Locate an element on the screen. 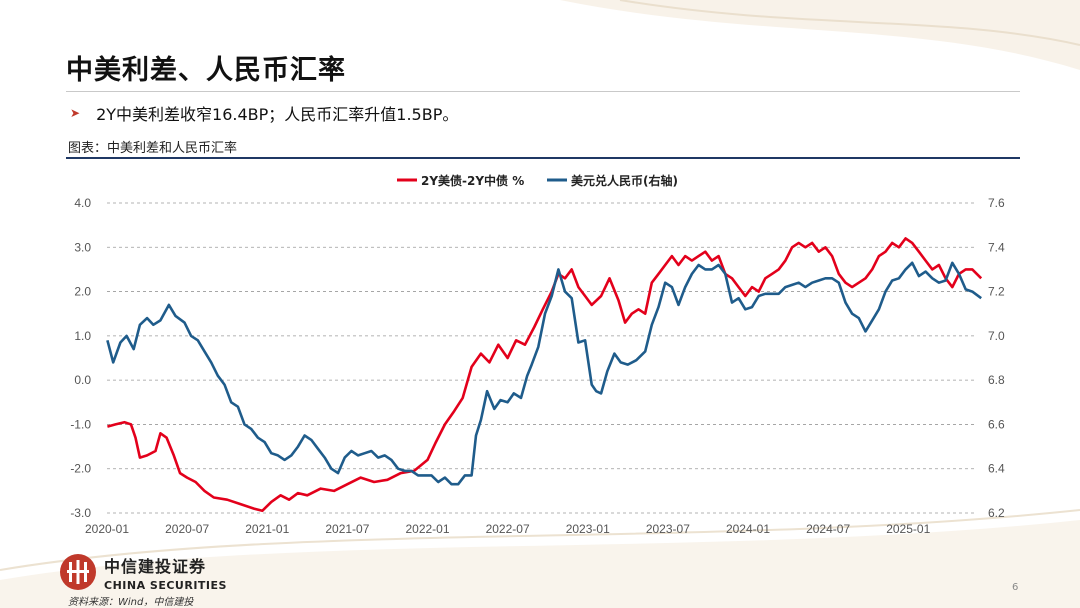 This screenshot has width=1080, height=608. slide-title: 中美利差、人民币汇率 is located at coordinates (206, 70).